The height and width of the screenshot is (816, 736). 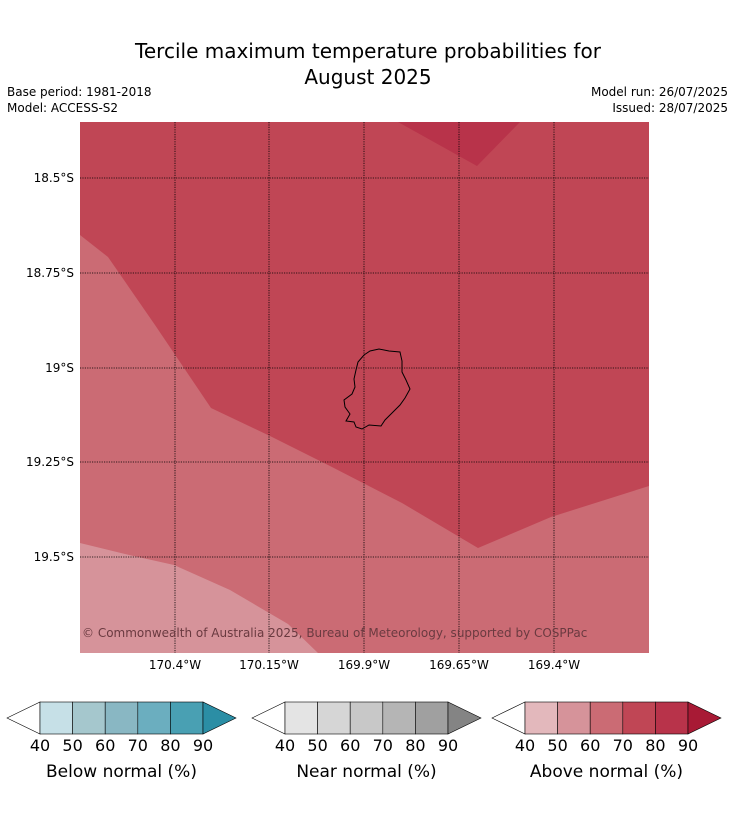 I want to click on lat-label-19-5: 19.5°S, so click(x=53, y=557).